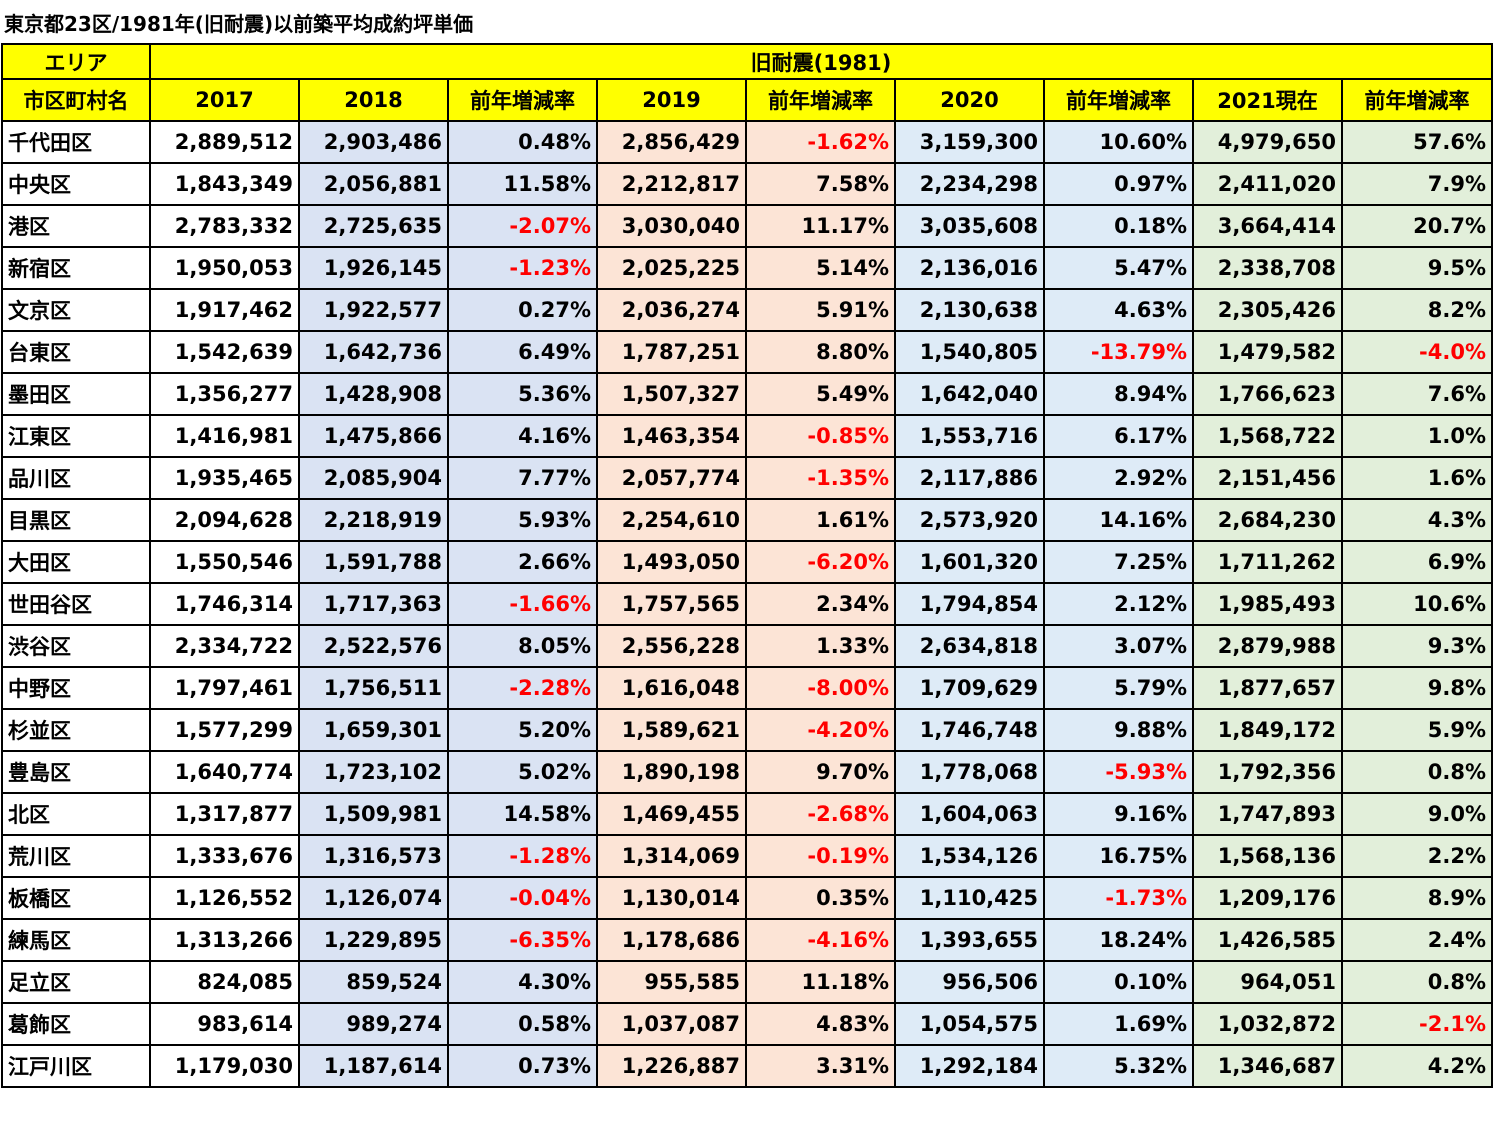 Image resolution: width=1494 pixels, height=1139 pixels. Describe the element at coordinates (671, 100) in the screenshot. I see `column-header: 2019` at that location.